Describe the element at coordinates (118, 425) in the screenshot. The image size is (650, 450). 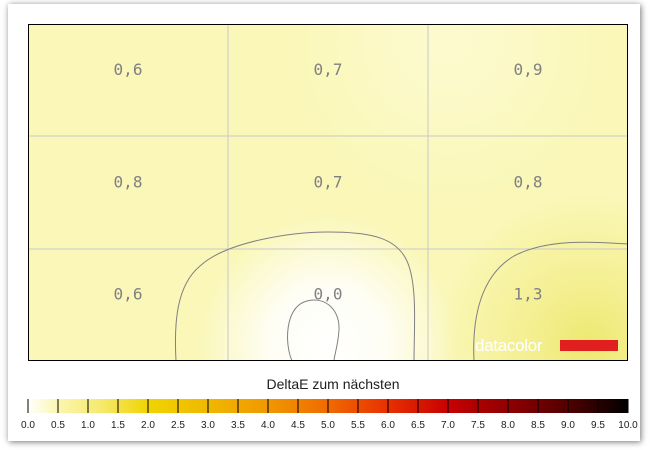
I see `scale-tick-label: 1.5` at that location.